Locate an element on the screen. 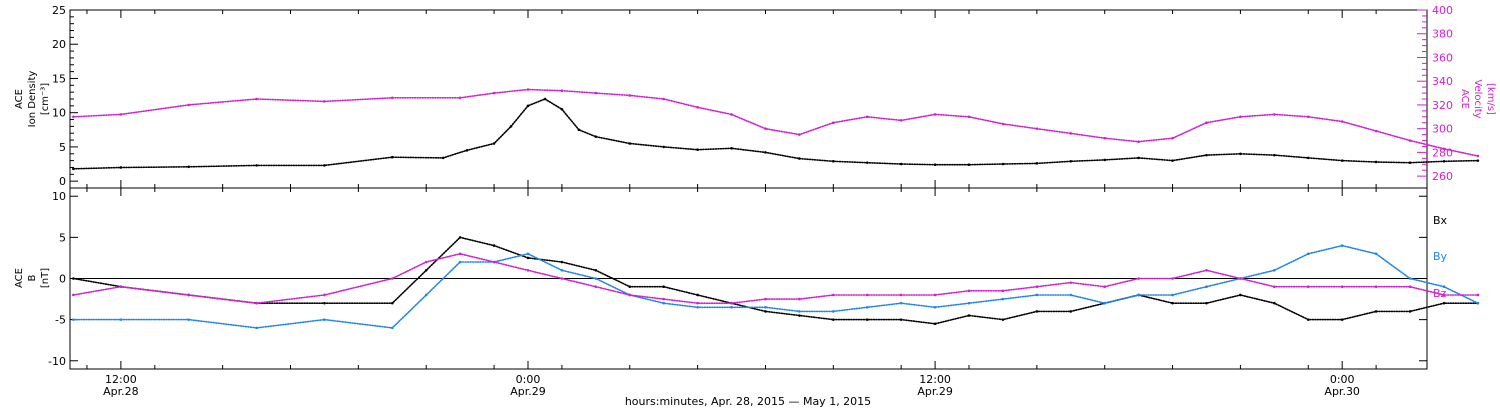 Image resolution: width=1500 pixels, height=414 pixels. legend-by: By is located at coordinates (1440, 256).